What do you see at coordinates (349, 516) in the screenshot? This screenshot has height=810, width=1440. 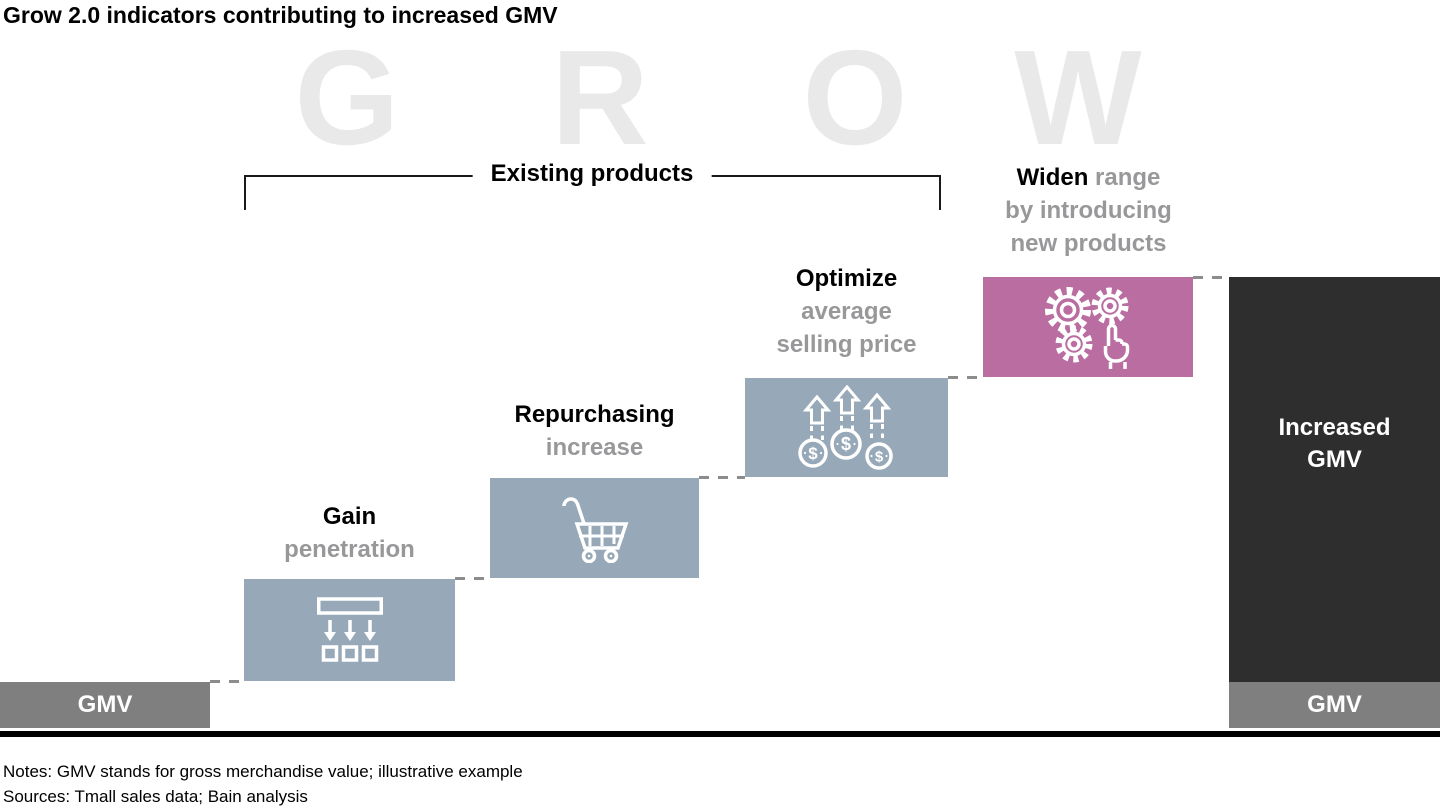 I see `gain-title: Gain` at bounding box center [349, 516].